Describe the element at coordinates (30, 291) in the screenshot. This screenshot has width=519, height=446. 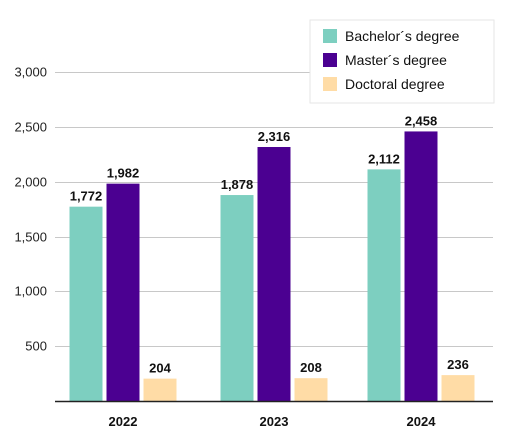
I see `y-tick-label: 1,000` at that location.